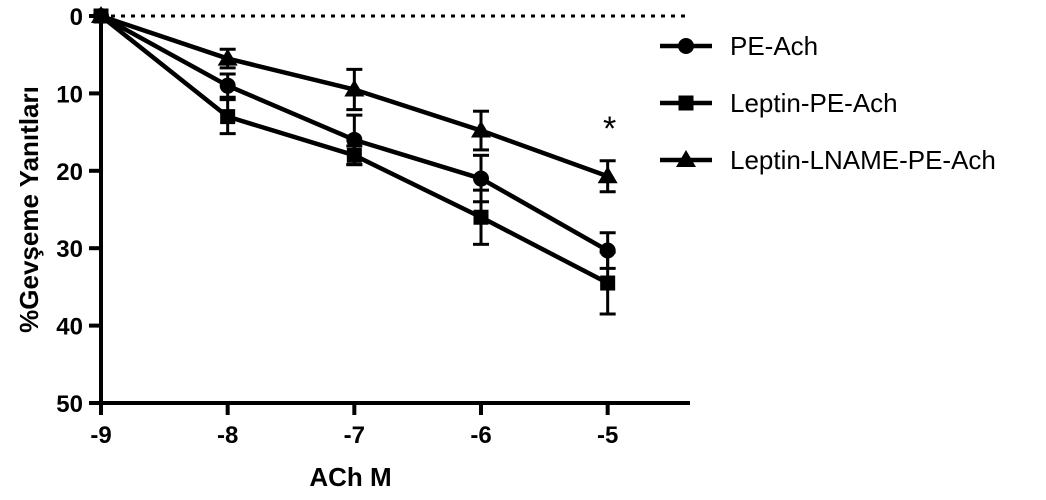 Image resolution: width=1046 pixels, height=500 pixels. I want to click on y-axis-title: %Gevşeme Yanıtları, so click(29, 209).